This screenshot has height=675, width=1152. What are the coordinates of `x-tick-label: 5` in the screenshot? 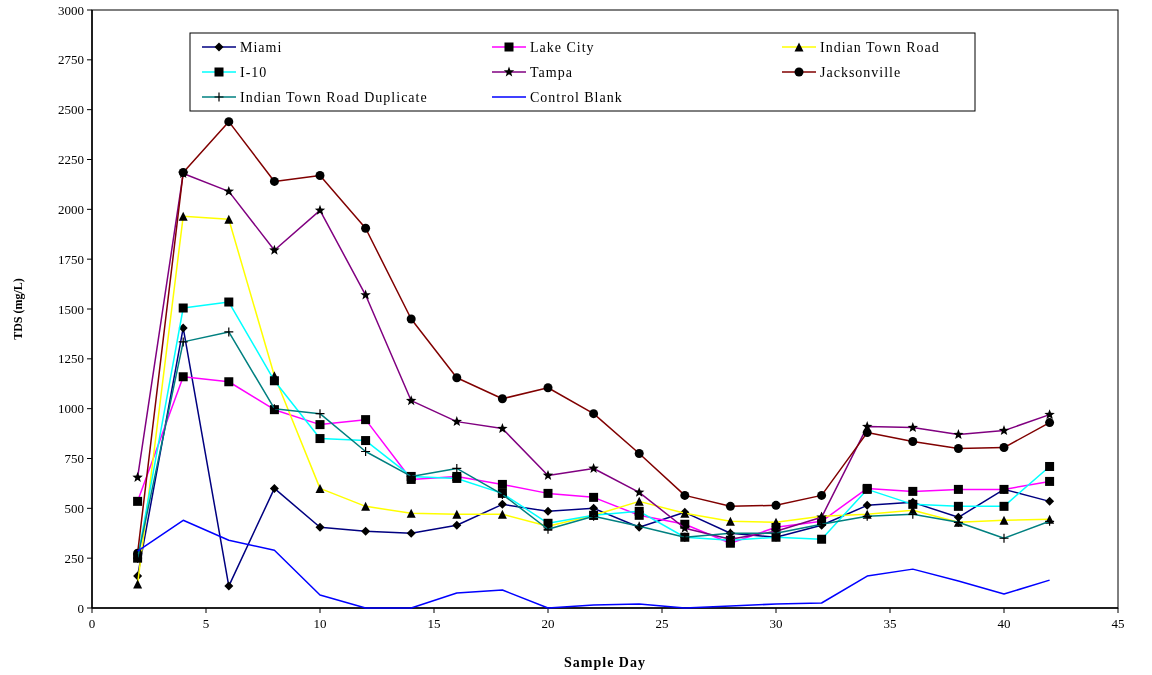 It's located at (206, 623).